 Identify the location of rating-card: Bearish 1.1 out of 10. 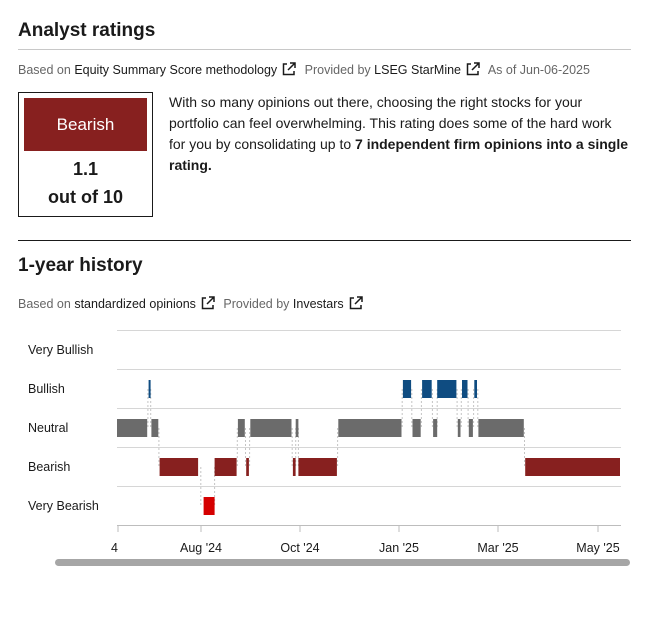
(85, 154).